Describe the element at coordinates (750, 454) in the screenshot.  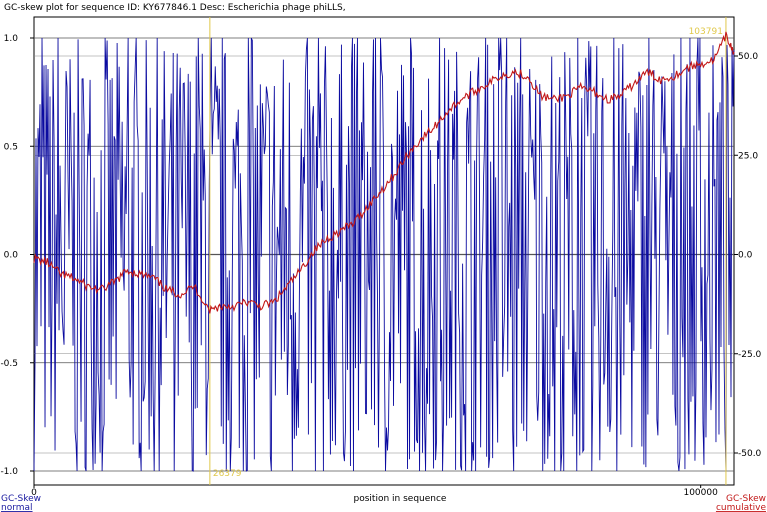
I see `right-tick-label-4: -50.0` at that location.